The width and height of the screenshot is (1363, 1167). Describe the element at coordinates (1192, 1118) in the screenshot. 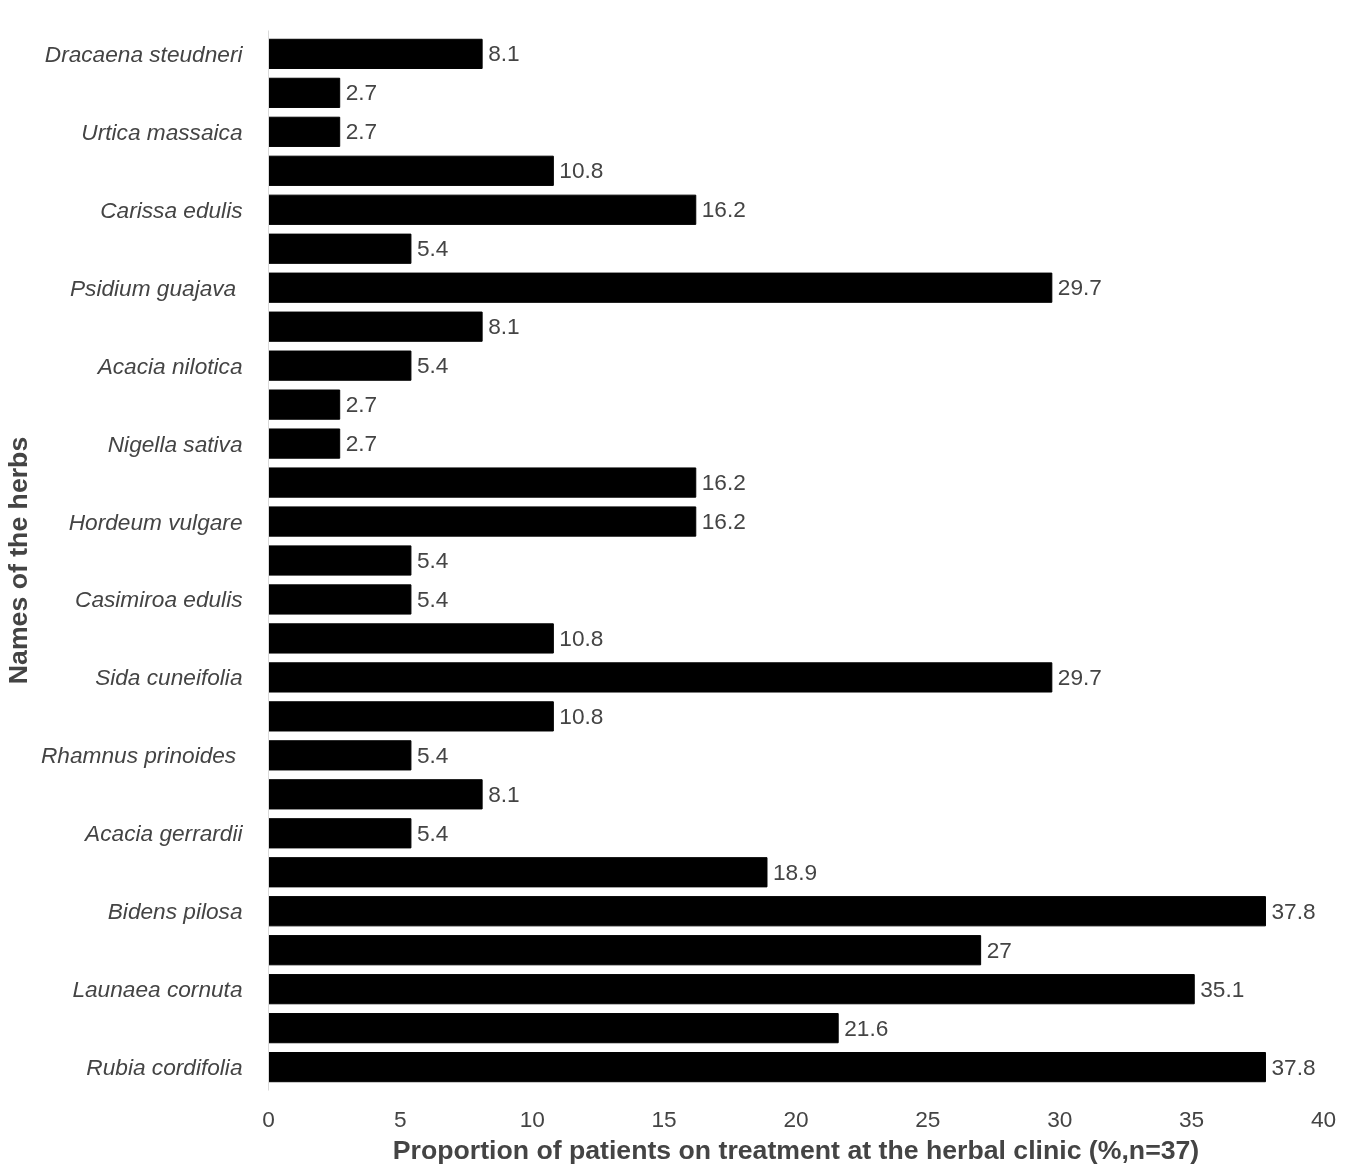

I see `x-tick-label: 35` at that location.